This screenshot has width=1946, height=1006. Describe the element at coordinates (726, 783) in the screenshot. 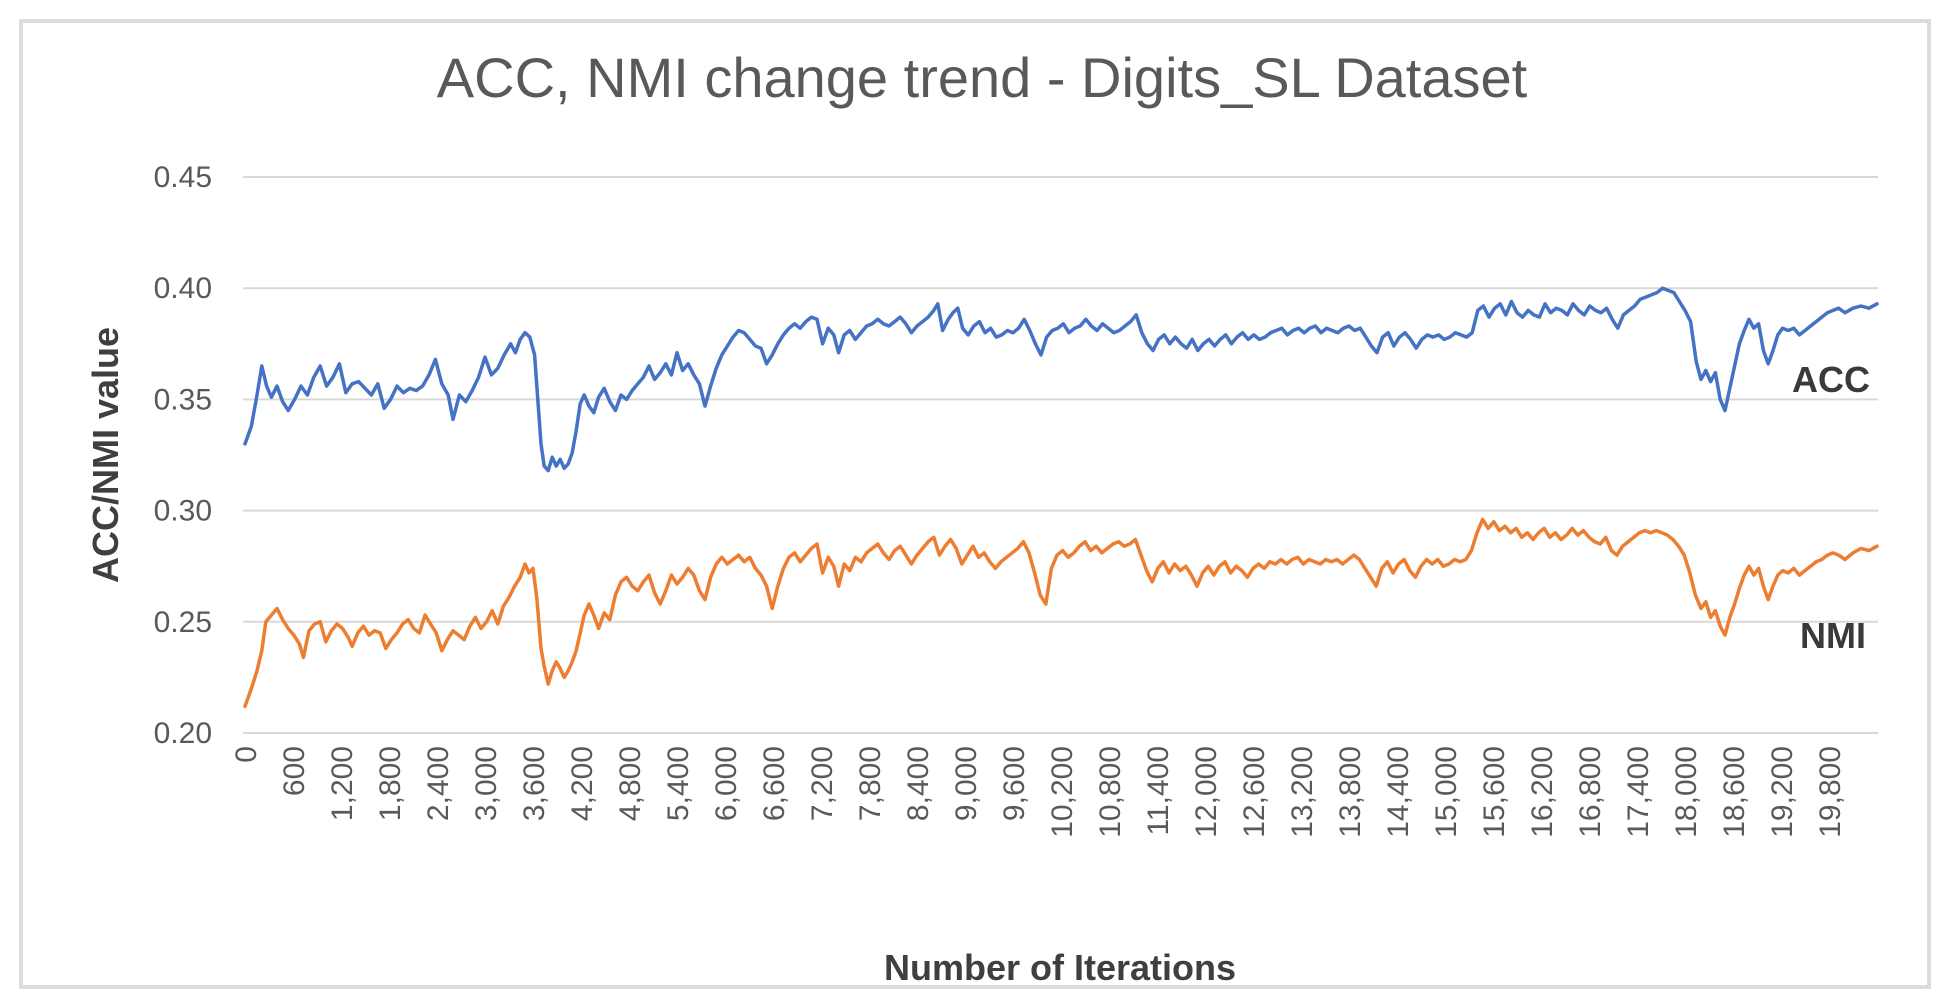

I see `x-axis-tick-label: 6,000` at that location.